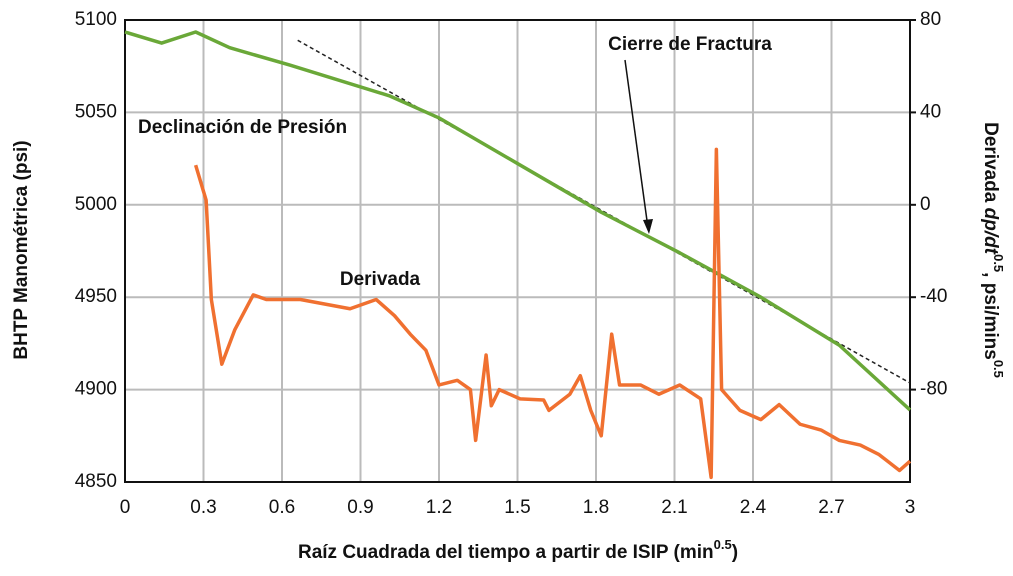  What do you see at coordinates (930, 111) in the screenshot?
I see `y2-tick-label: 40` at bounding box center [930, 111].